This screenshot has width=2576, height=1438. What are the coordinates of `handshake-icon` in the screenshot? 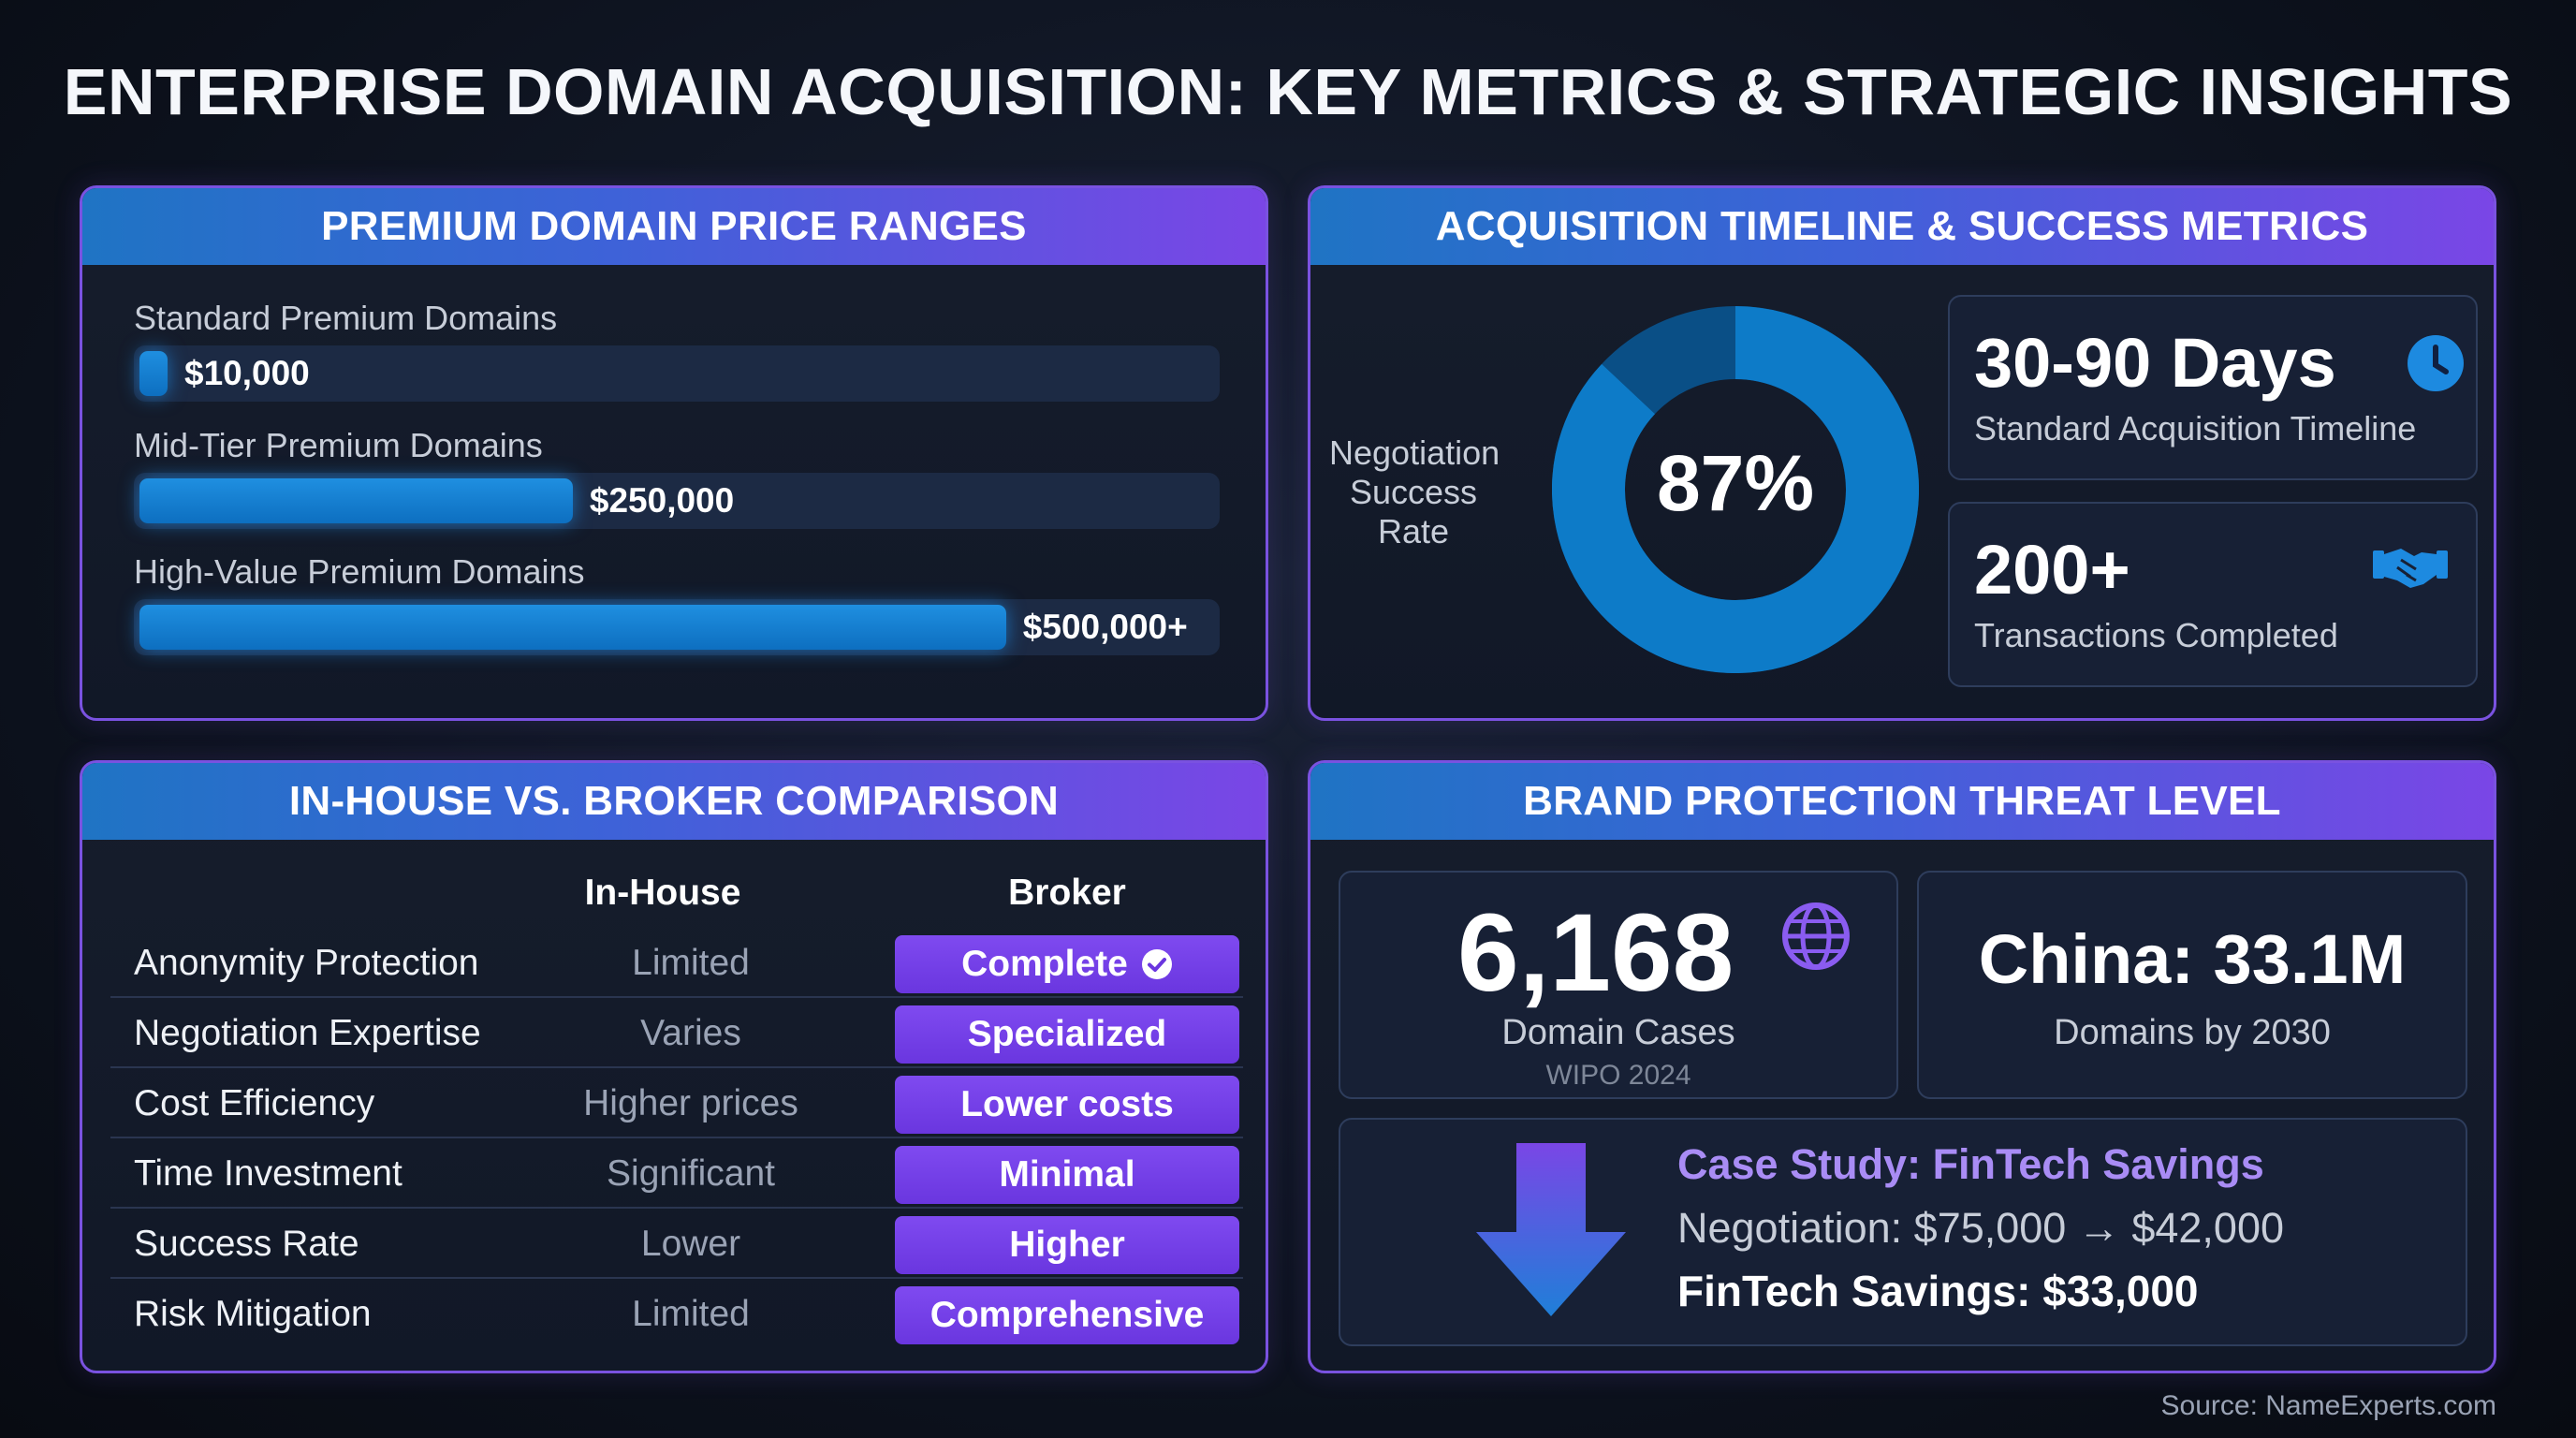 It's located at (2410, 568).